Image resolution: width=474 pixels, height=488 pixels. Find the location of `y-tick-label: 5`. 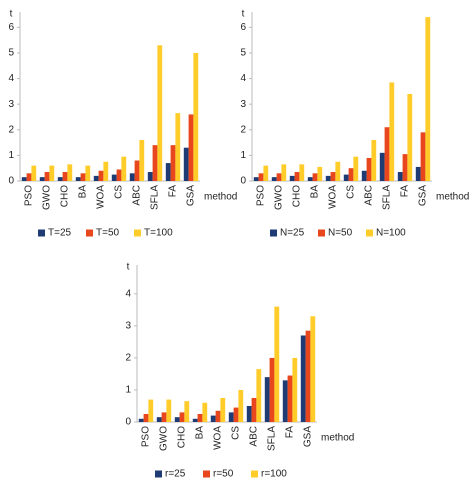

y-tick-label: 5 is located at coordinates (243, 53).